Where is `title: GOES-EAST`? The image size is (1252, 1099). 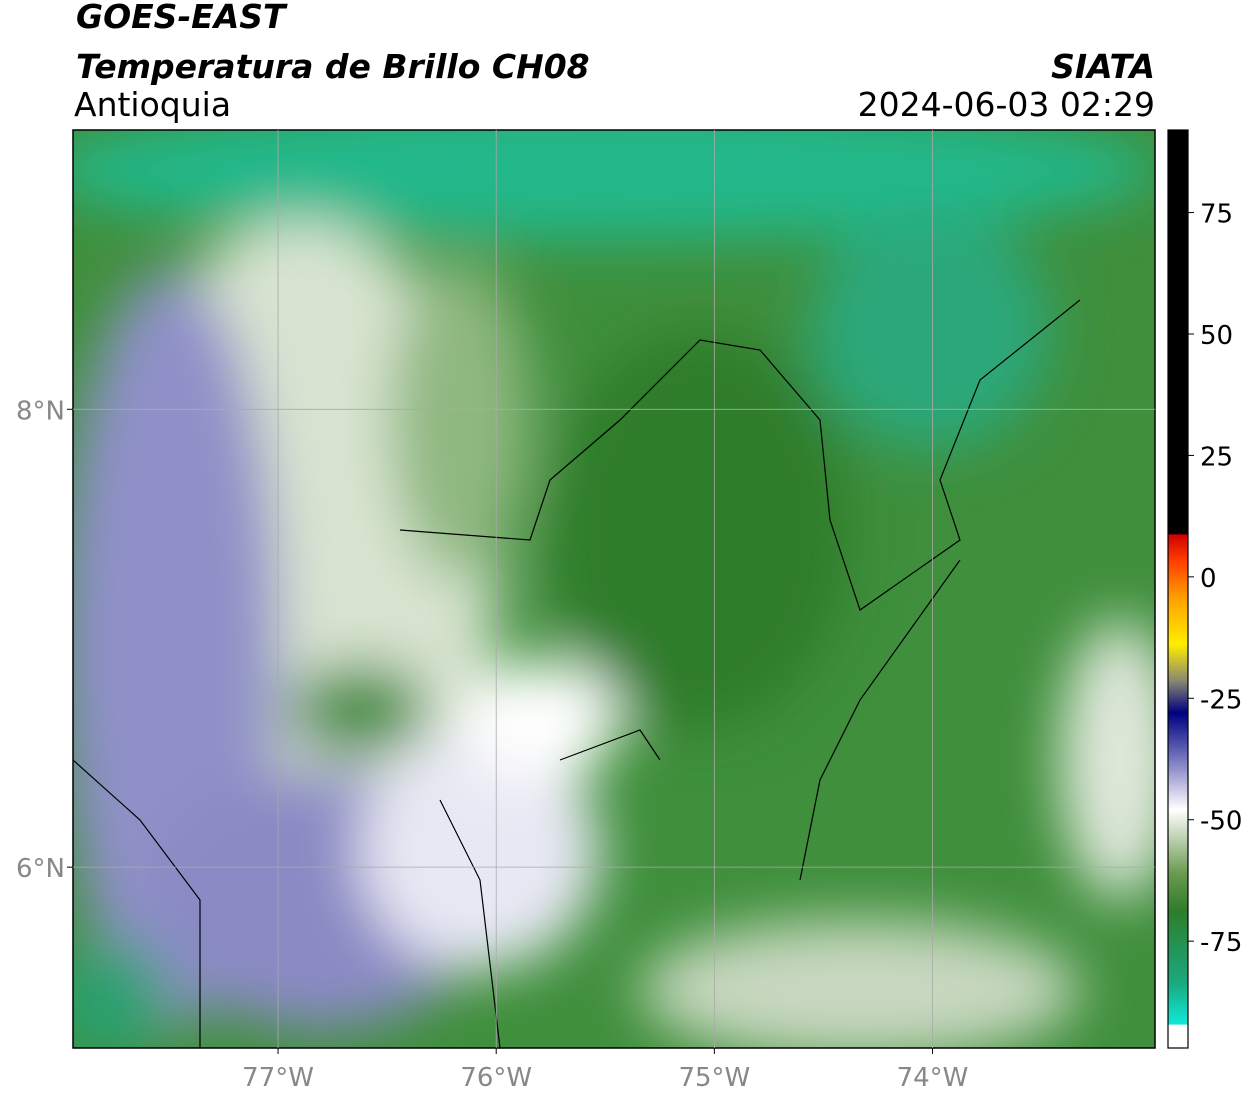 title: GOES-EAST is located at coordinates (182, 18).